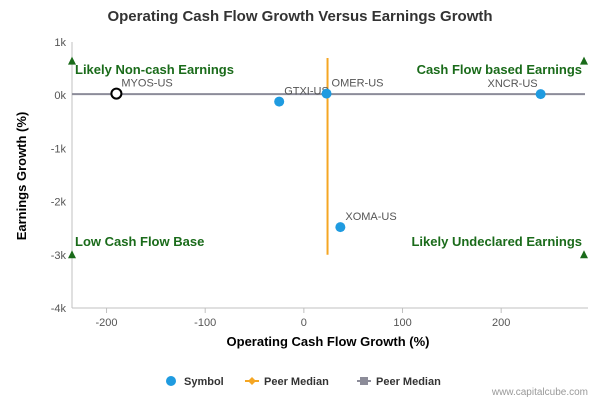 The height and width of the screenshot is (400, 600). What do you see at coordinates (252, 381) in the screenshot?
I see `legend-diamond-marker` at bounding box center [252, 381].